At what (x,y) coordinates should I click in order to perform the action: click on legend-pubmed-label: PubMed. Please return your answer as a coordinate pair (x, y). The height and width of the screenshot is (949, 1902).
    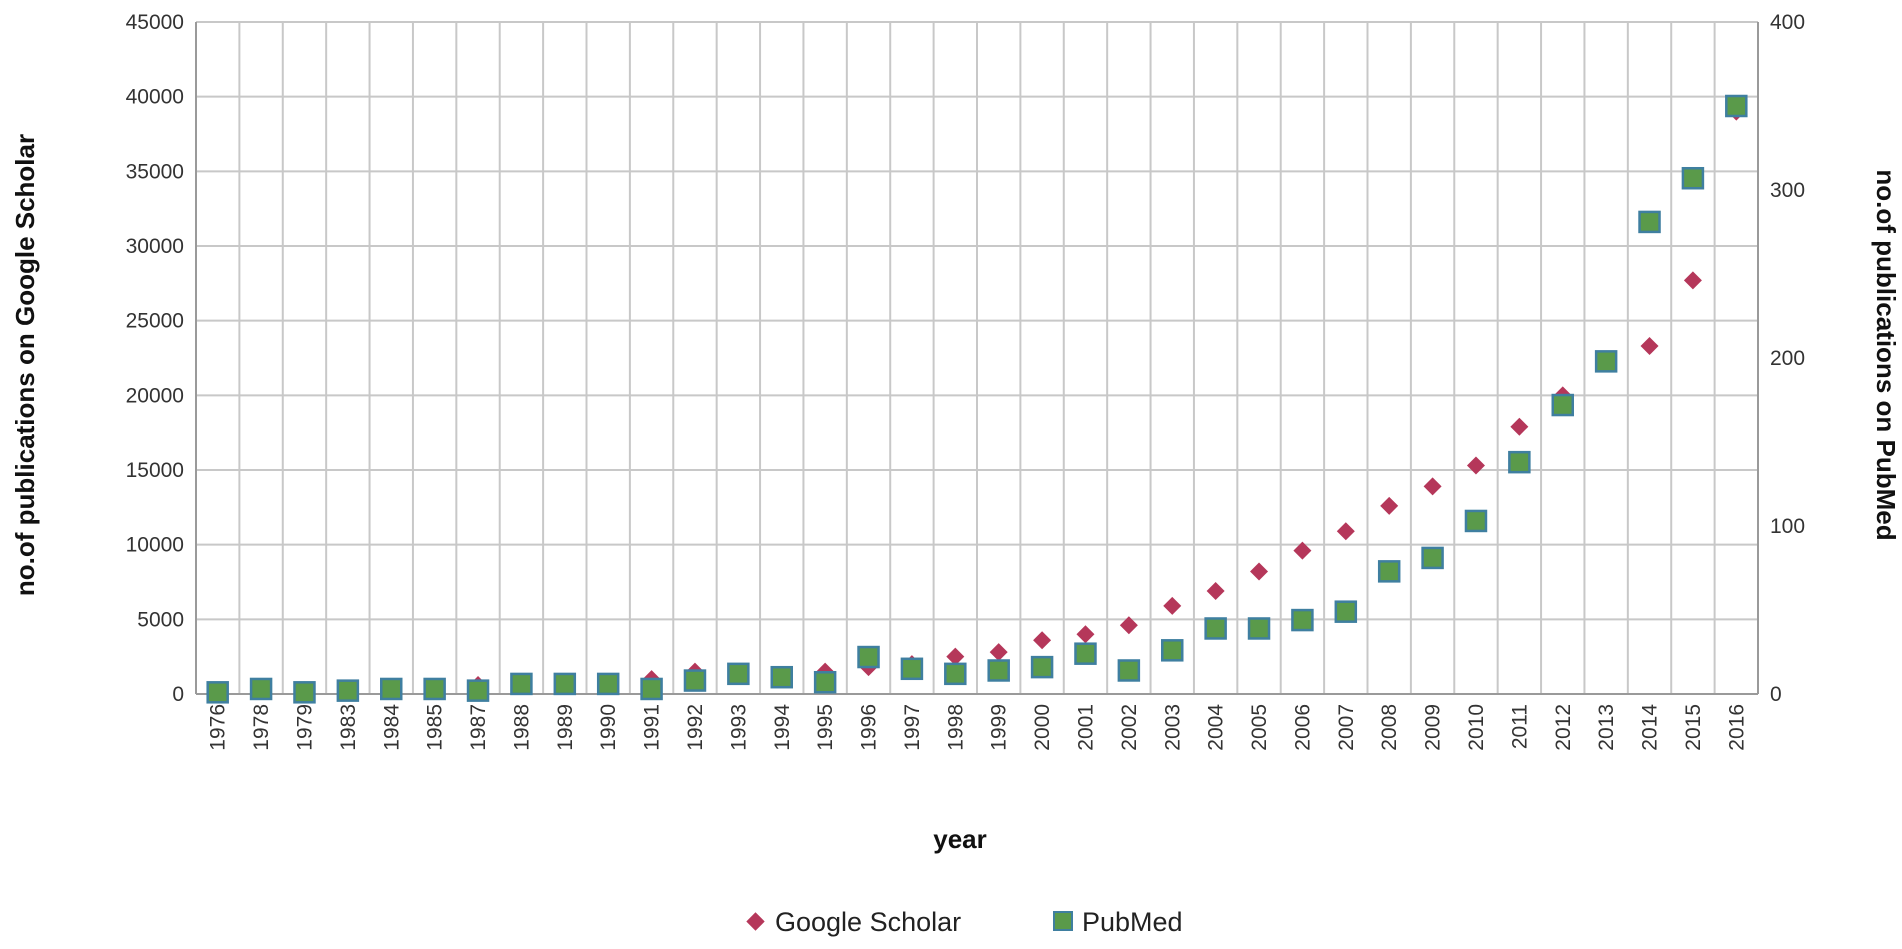
    Looking at the image, I should click on (1132, 922).